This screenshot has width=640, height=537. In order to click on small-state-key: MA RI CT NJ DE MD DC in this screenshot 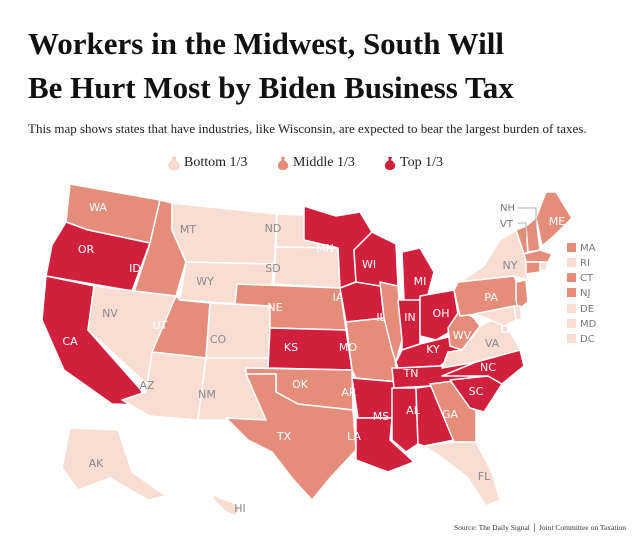, I will do `click(582, 294)`.